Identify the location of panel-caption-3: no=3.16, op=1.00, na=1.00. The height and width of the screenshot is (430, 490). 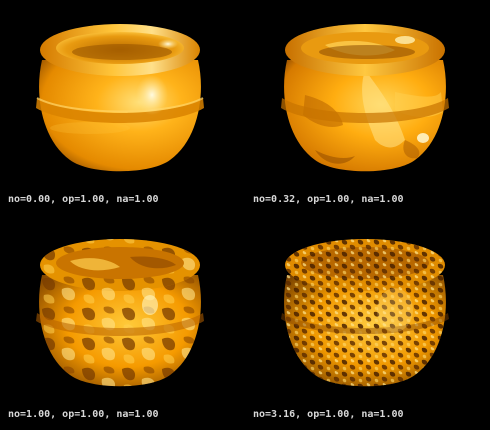
(328, 414).